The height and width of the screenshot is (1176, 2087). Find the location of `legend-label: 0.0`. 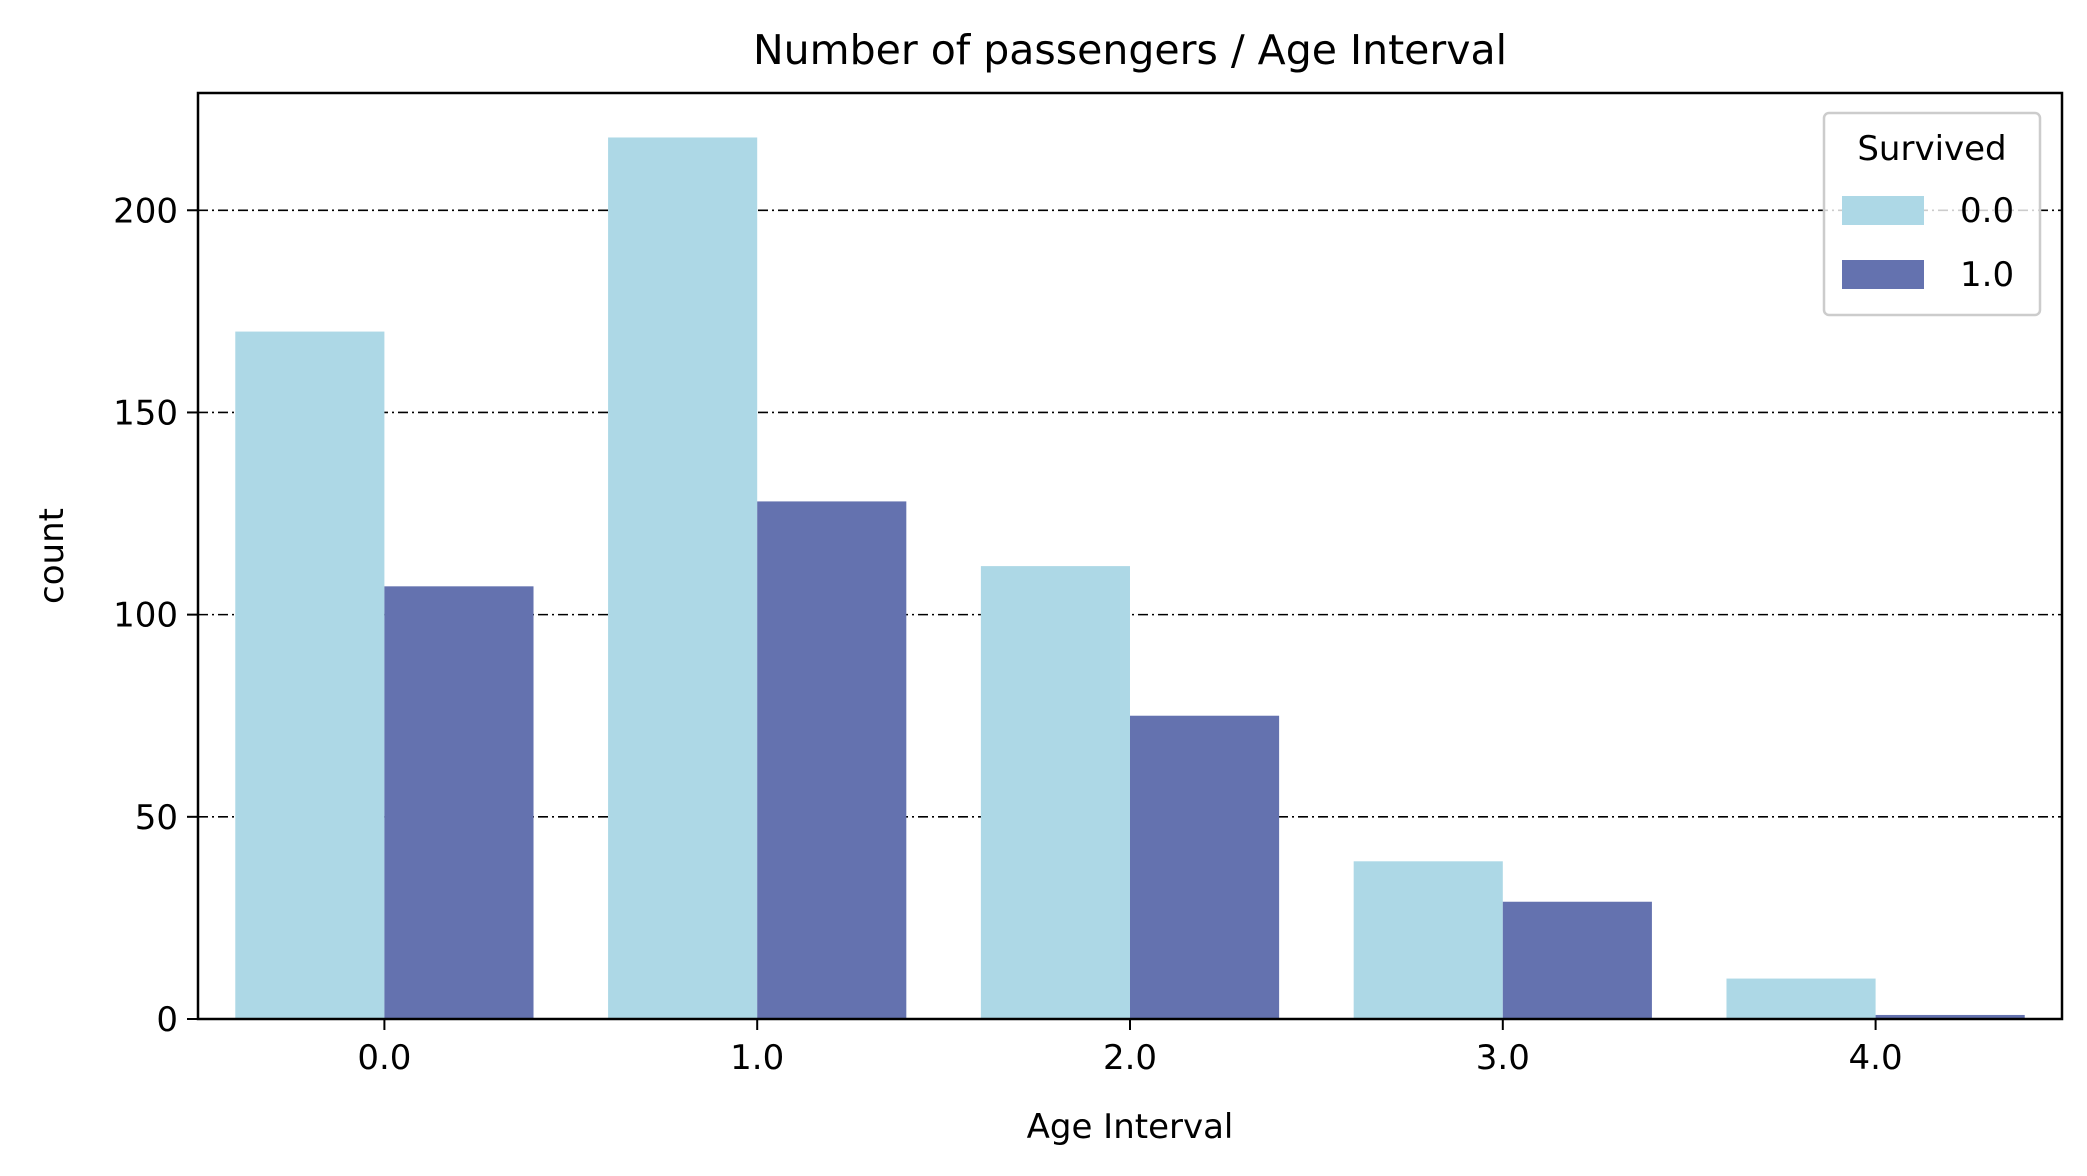

legend-label: 0.0 is located at coordinates (1987, 211).